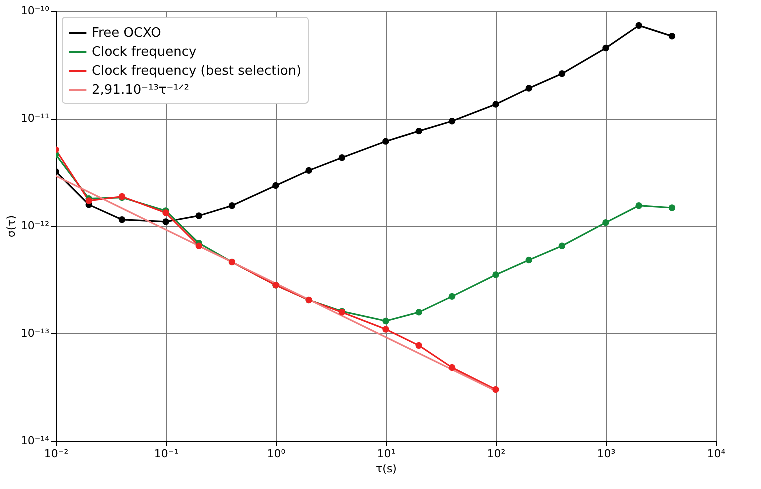  What do you see at coordinates (127, 33) in the screenshot?
I see `legend-label: Free OCXO` at bounding box center [127, 33].